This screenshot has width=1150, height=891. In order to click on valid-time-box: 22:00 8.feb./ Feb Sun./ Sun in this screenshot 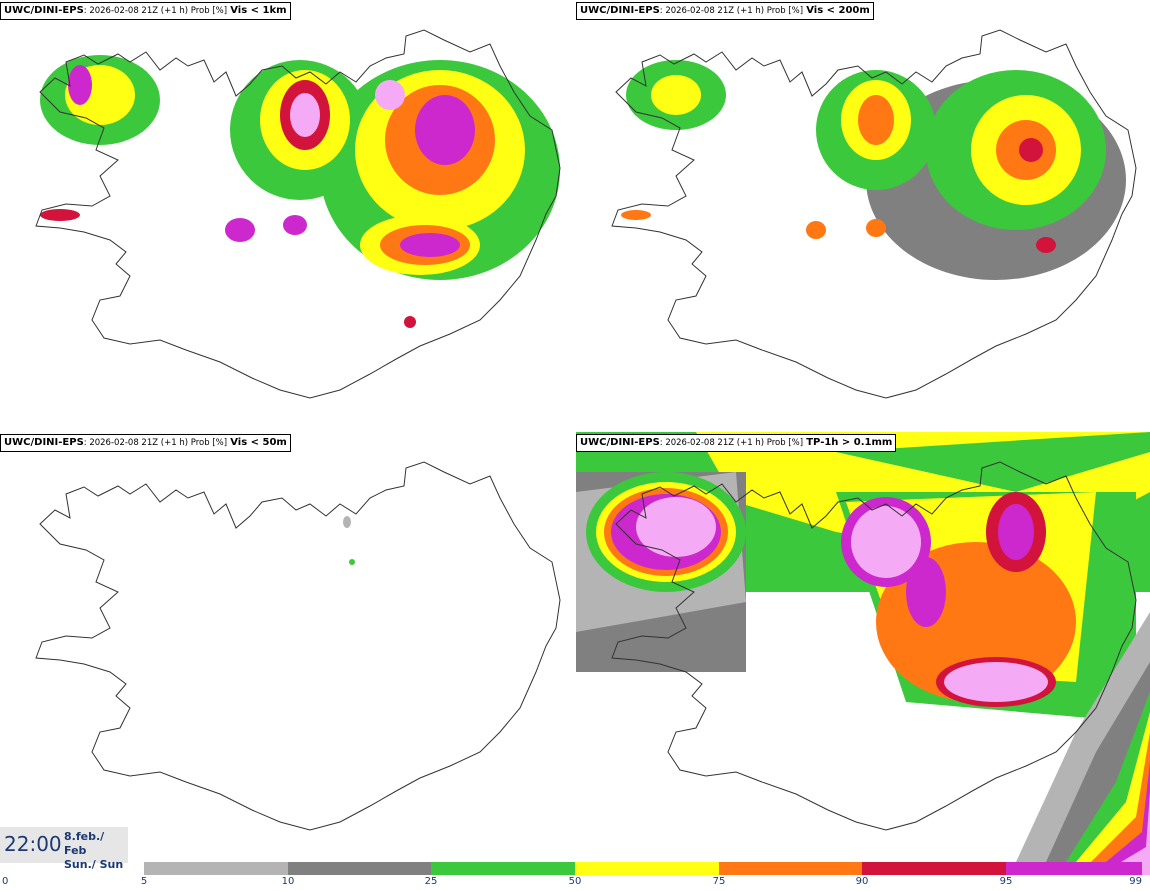, I will do `click(64, 849)`.